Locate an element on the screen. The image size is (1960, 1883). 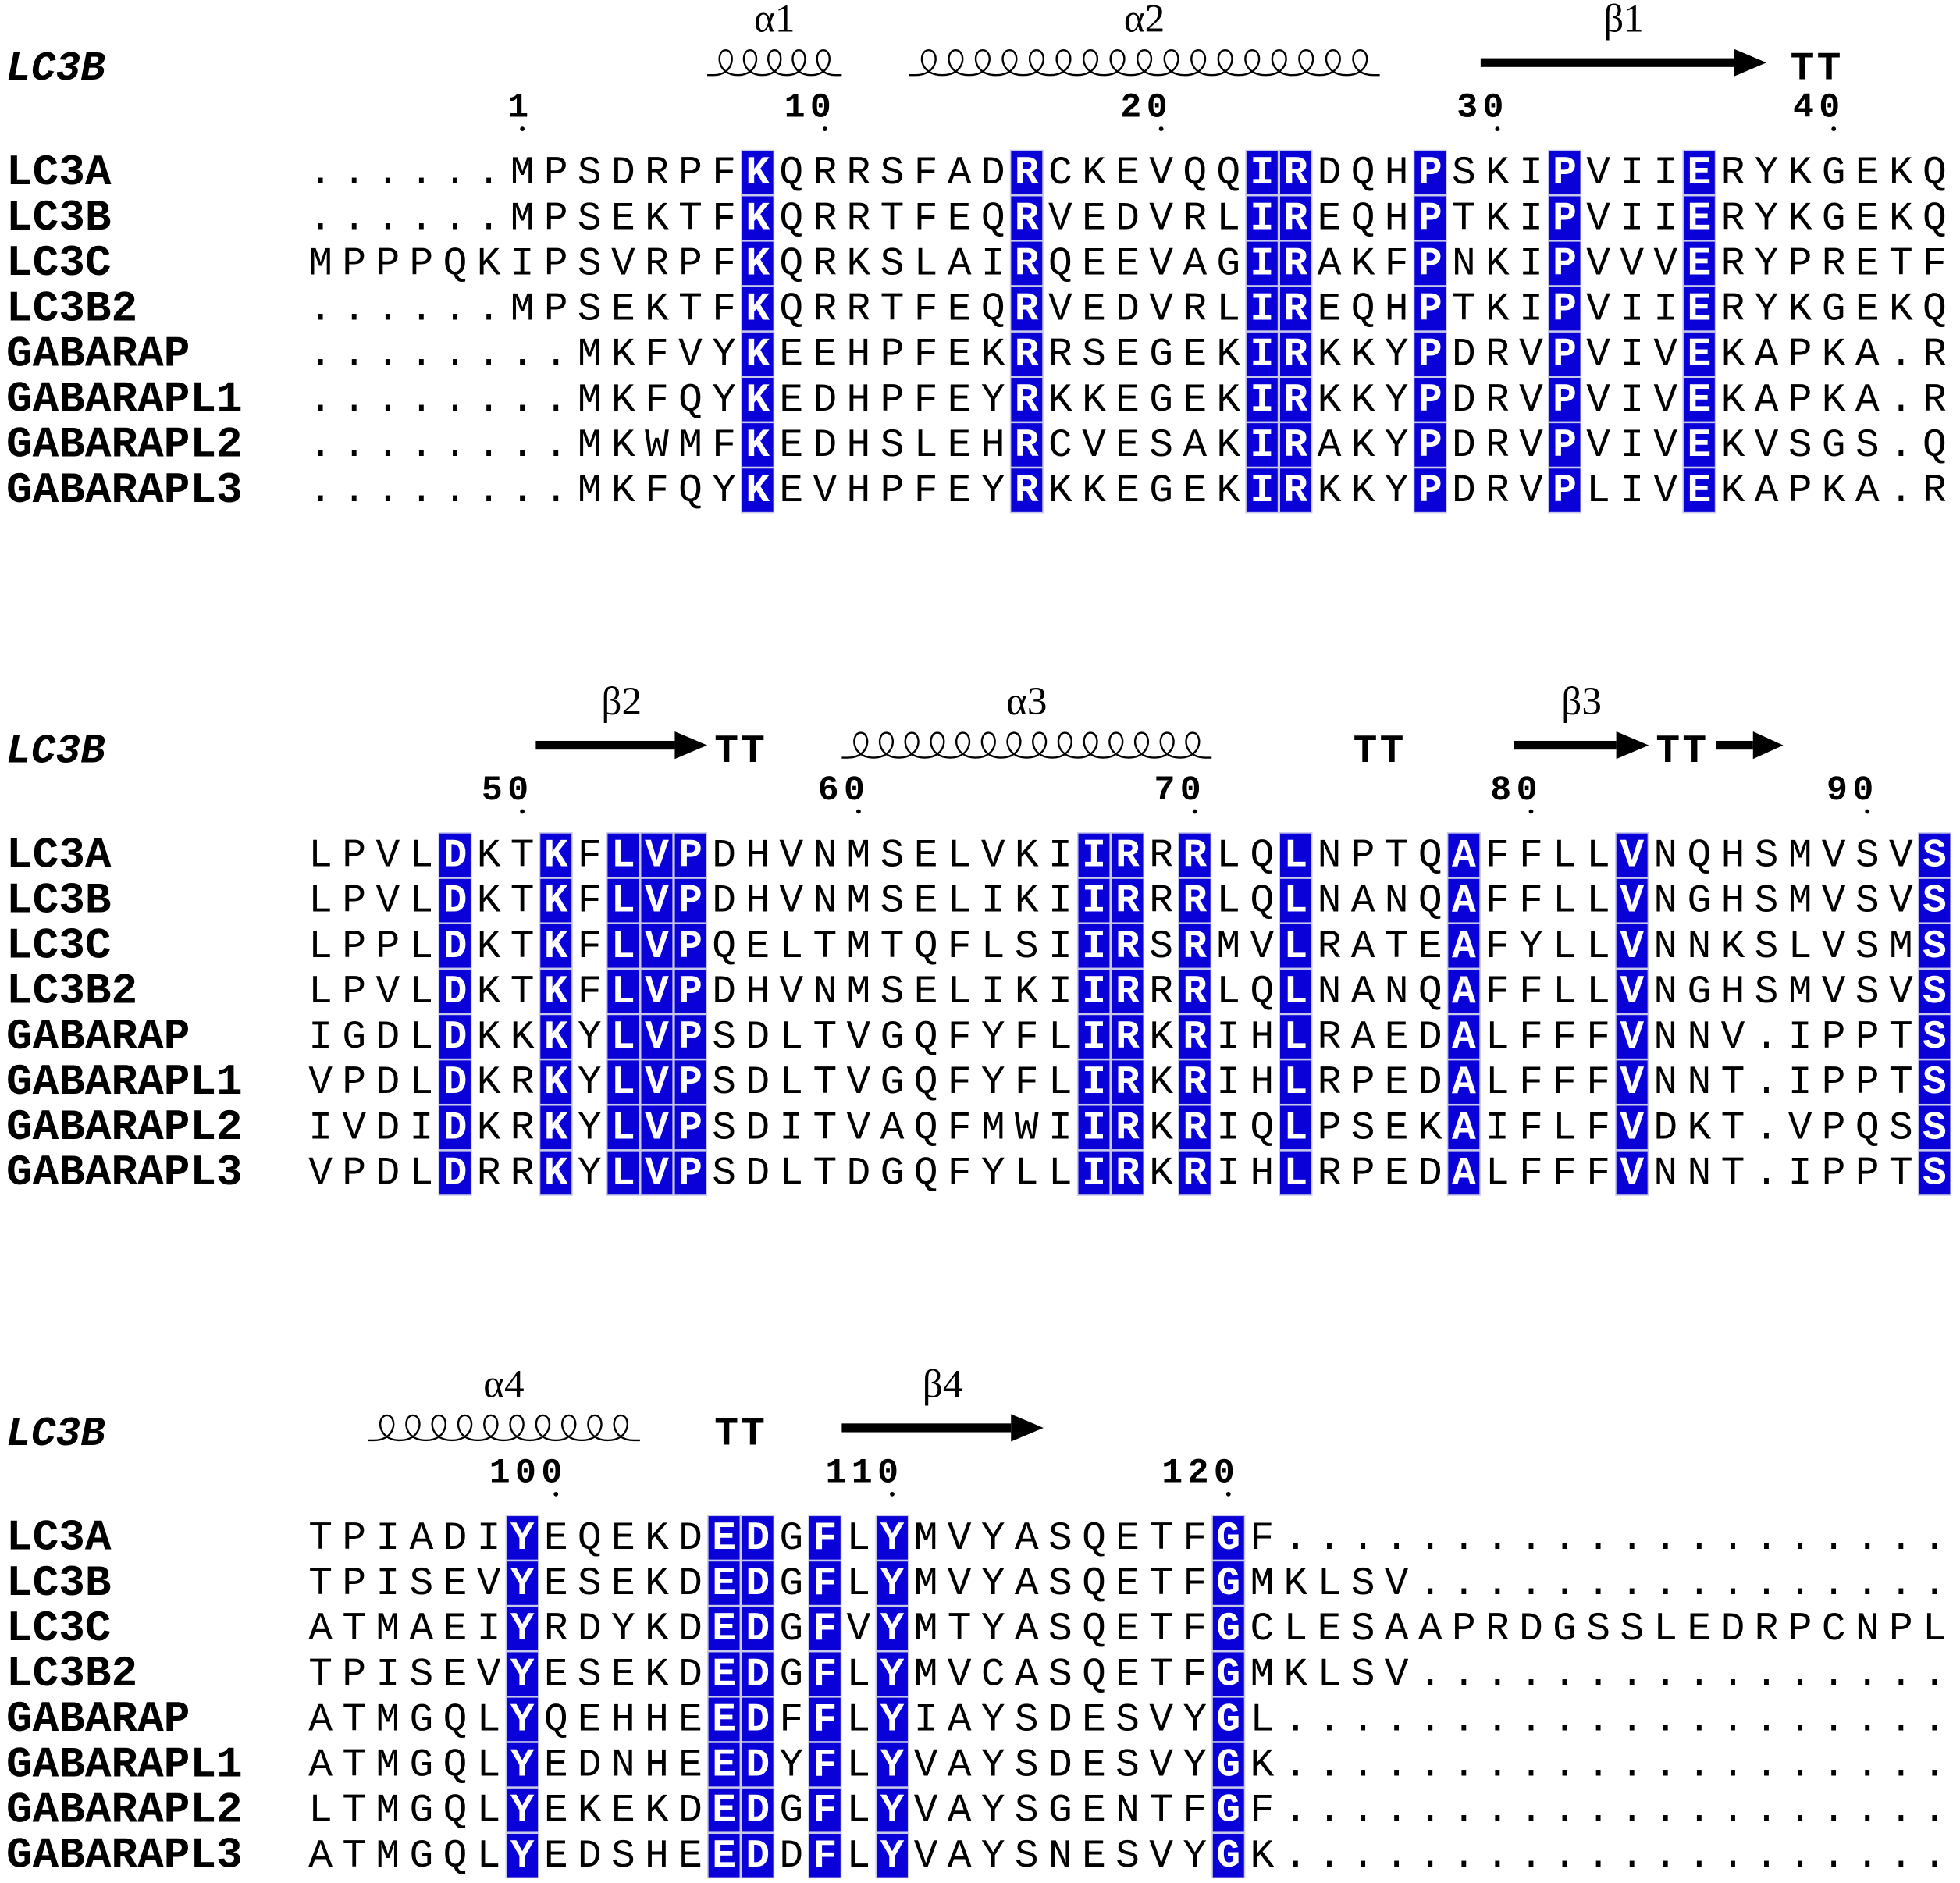
residue-number: 40 is located at coordinates (1819, 109).